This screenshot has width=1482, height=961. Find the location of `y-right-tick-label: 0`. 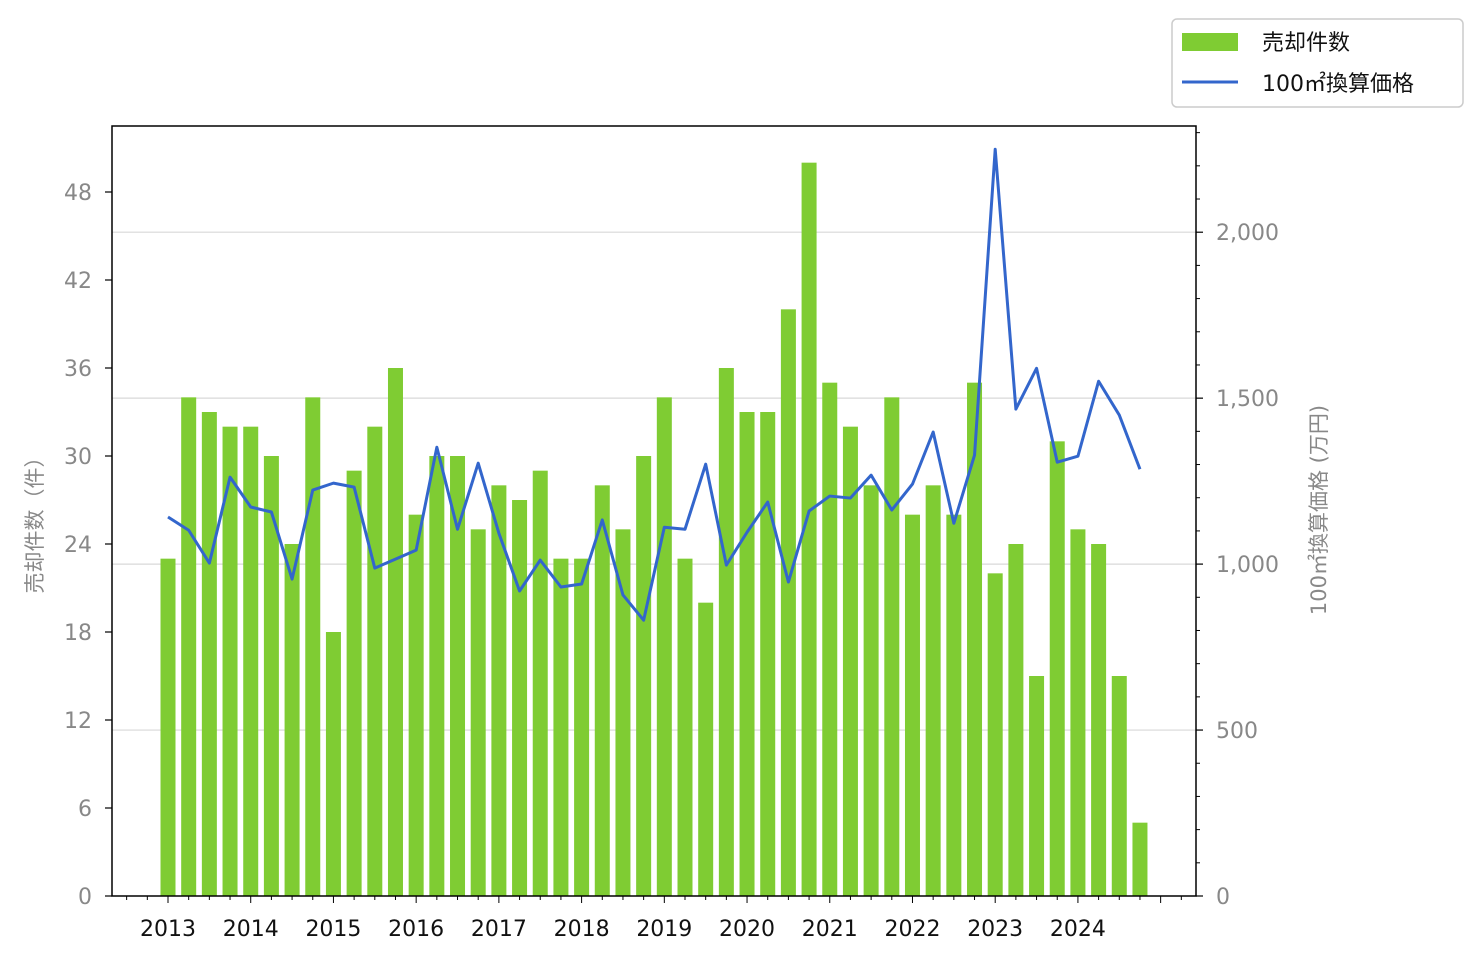

y-right-tick-label: 0 is located at coordinates (1223, 897).